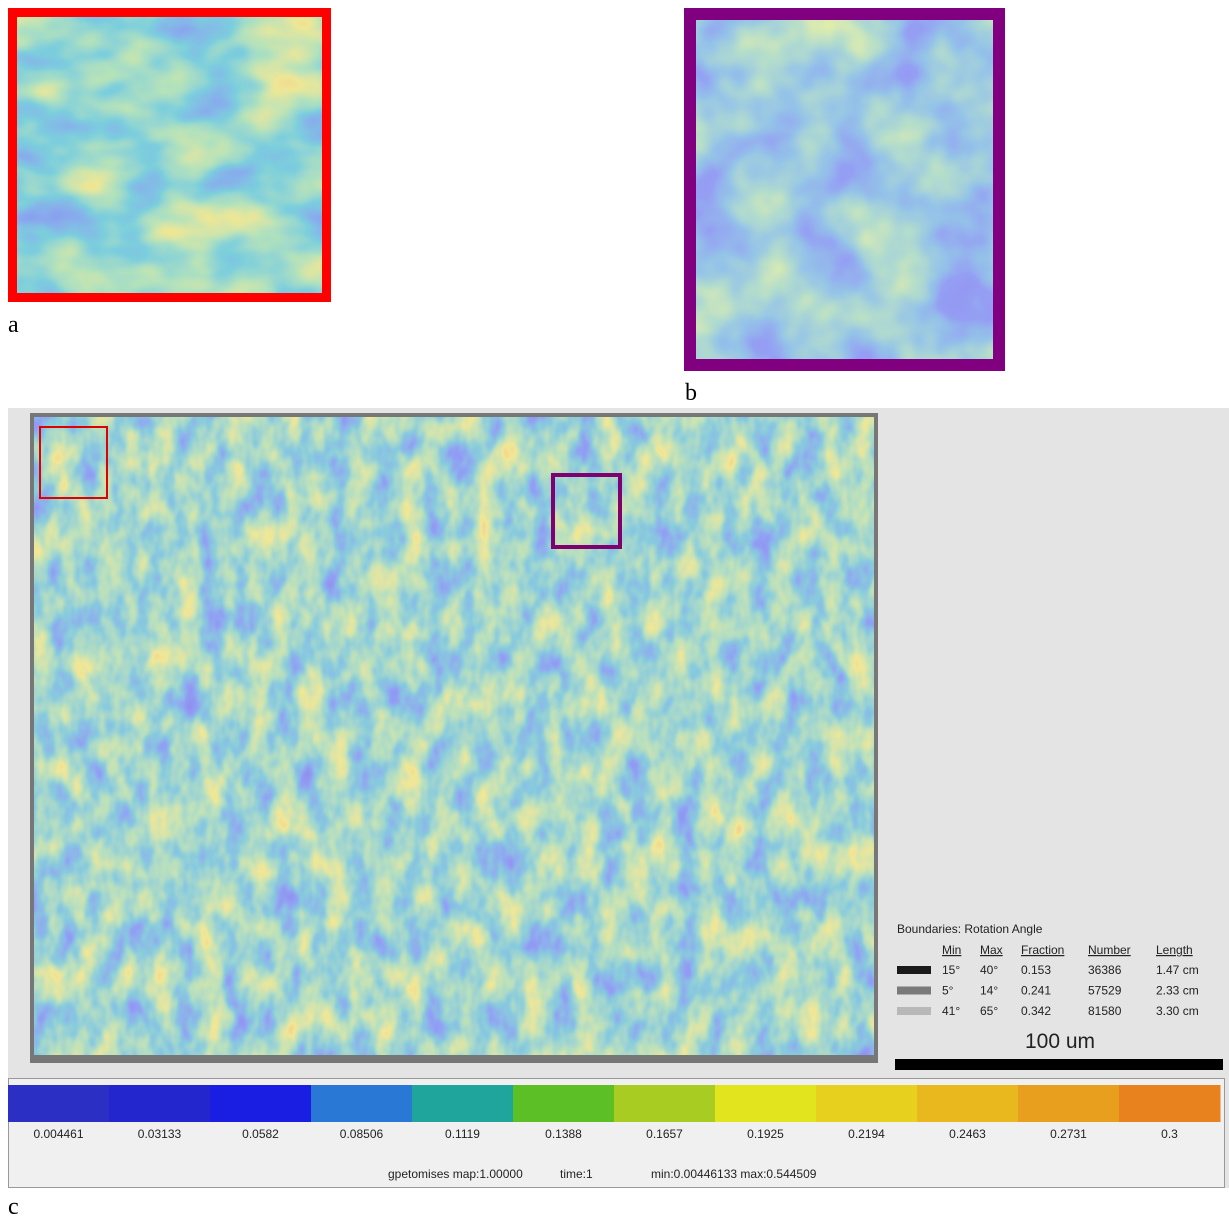 This screenshot has height=1216, width=1229. What do you see at coordinates (1105, 991) in the screenshot?
I see `legend-cell: 57529` at bounding box center [1105, 991].